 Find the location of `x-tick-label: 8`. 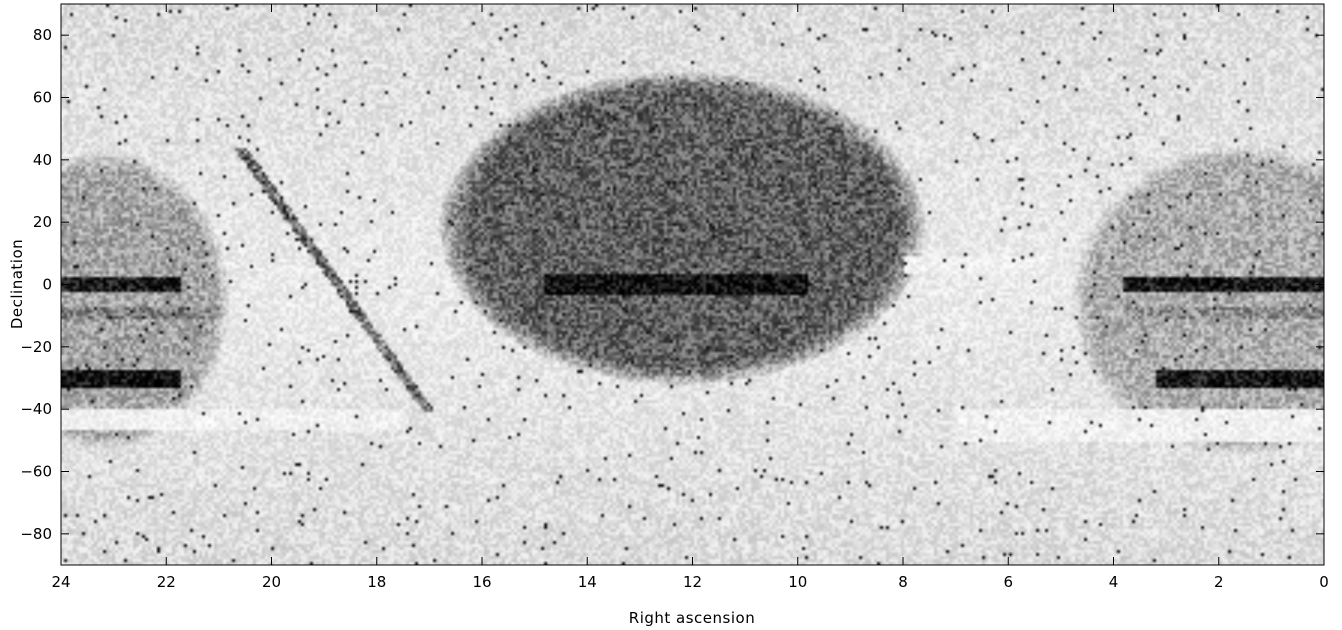

x-tick-label: 8 is located at coordinates (903, 582).